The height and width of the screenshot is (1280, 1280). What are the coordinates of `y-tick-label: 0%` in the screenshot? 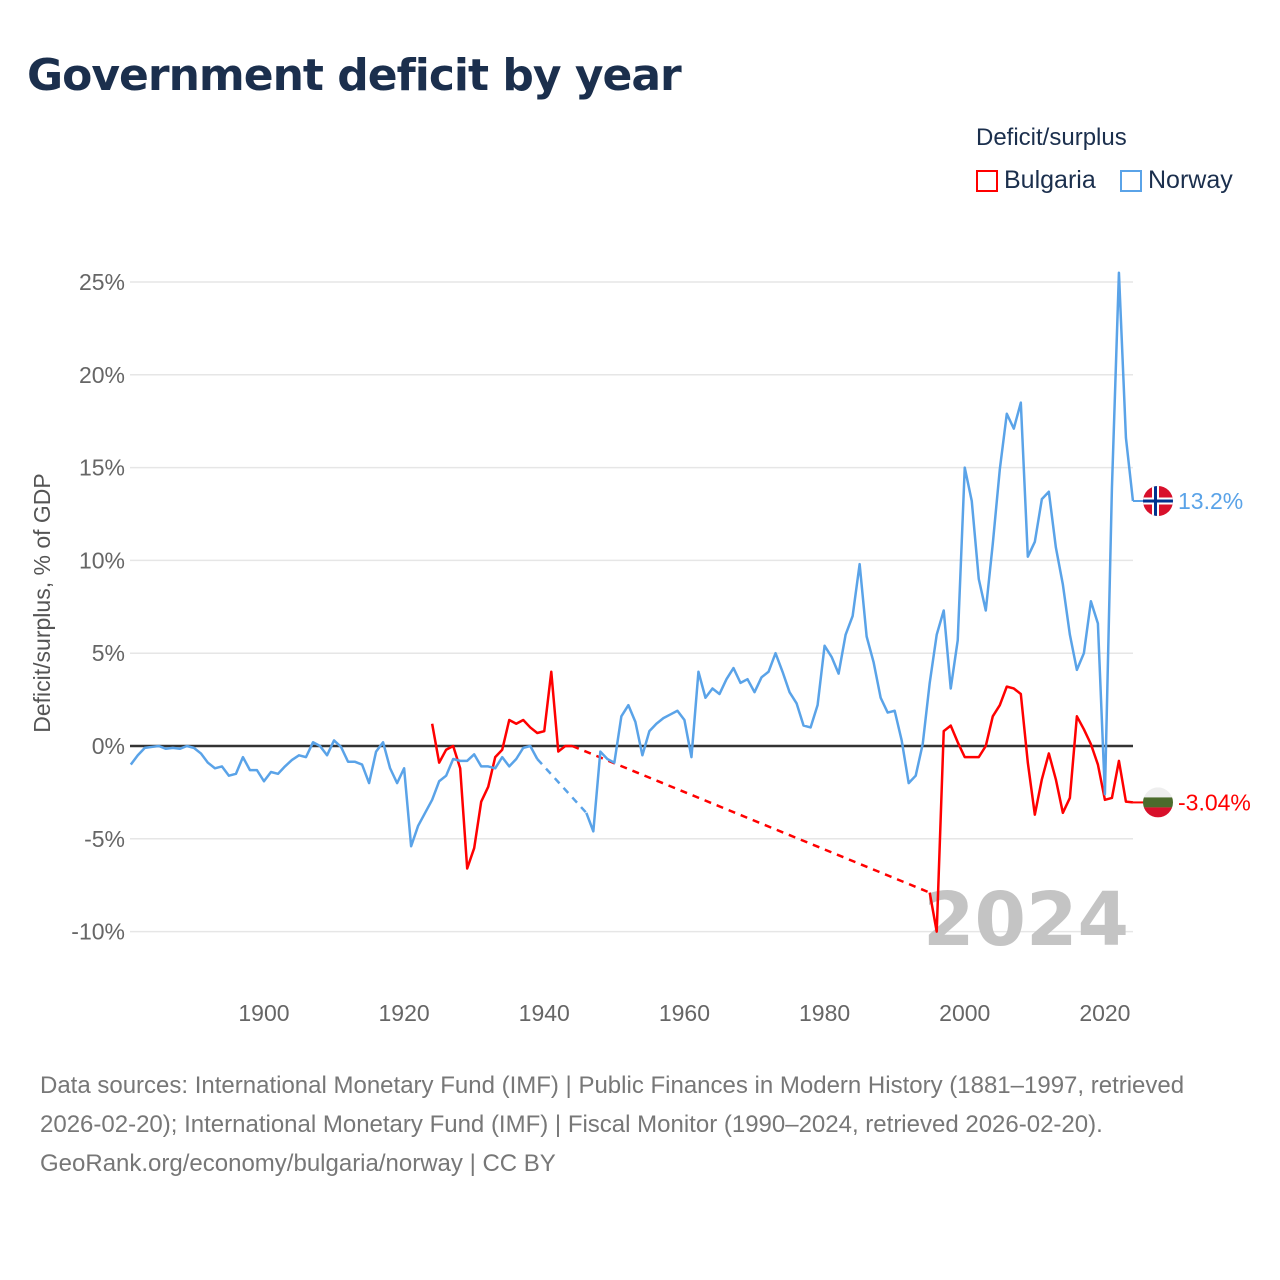 It's located at (108, 746).